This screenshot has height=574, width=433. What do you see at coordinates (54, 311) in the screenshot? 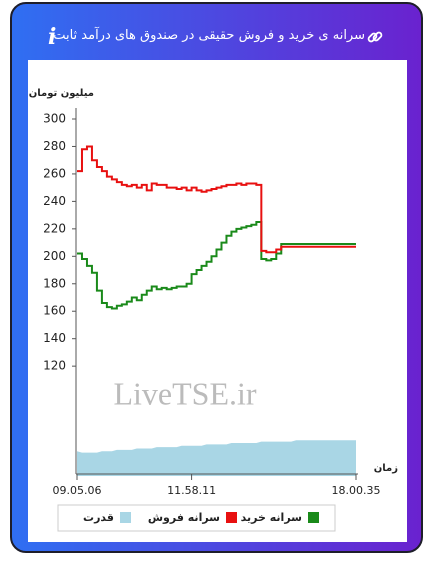
I see `y-tick-label: 160` at bounding box center [54, 311].